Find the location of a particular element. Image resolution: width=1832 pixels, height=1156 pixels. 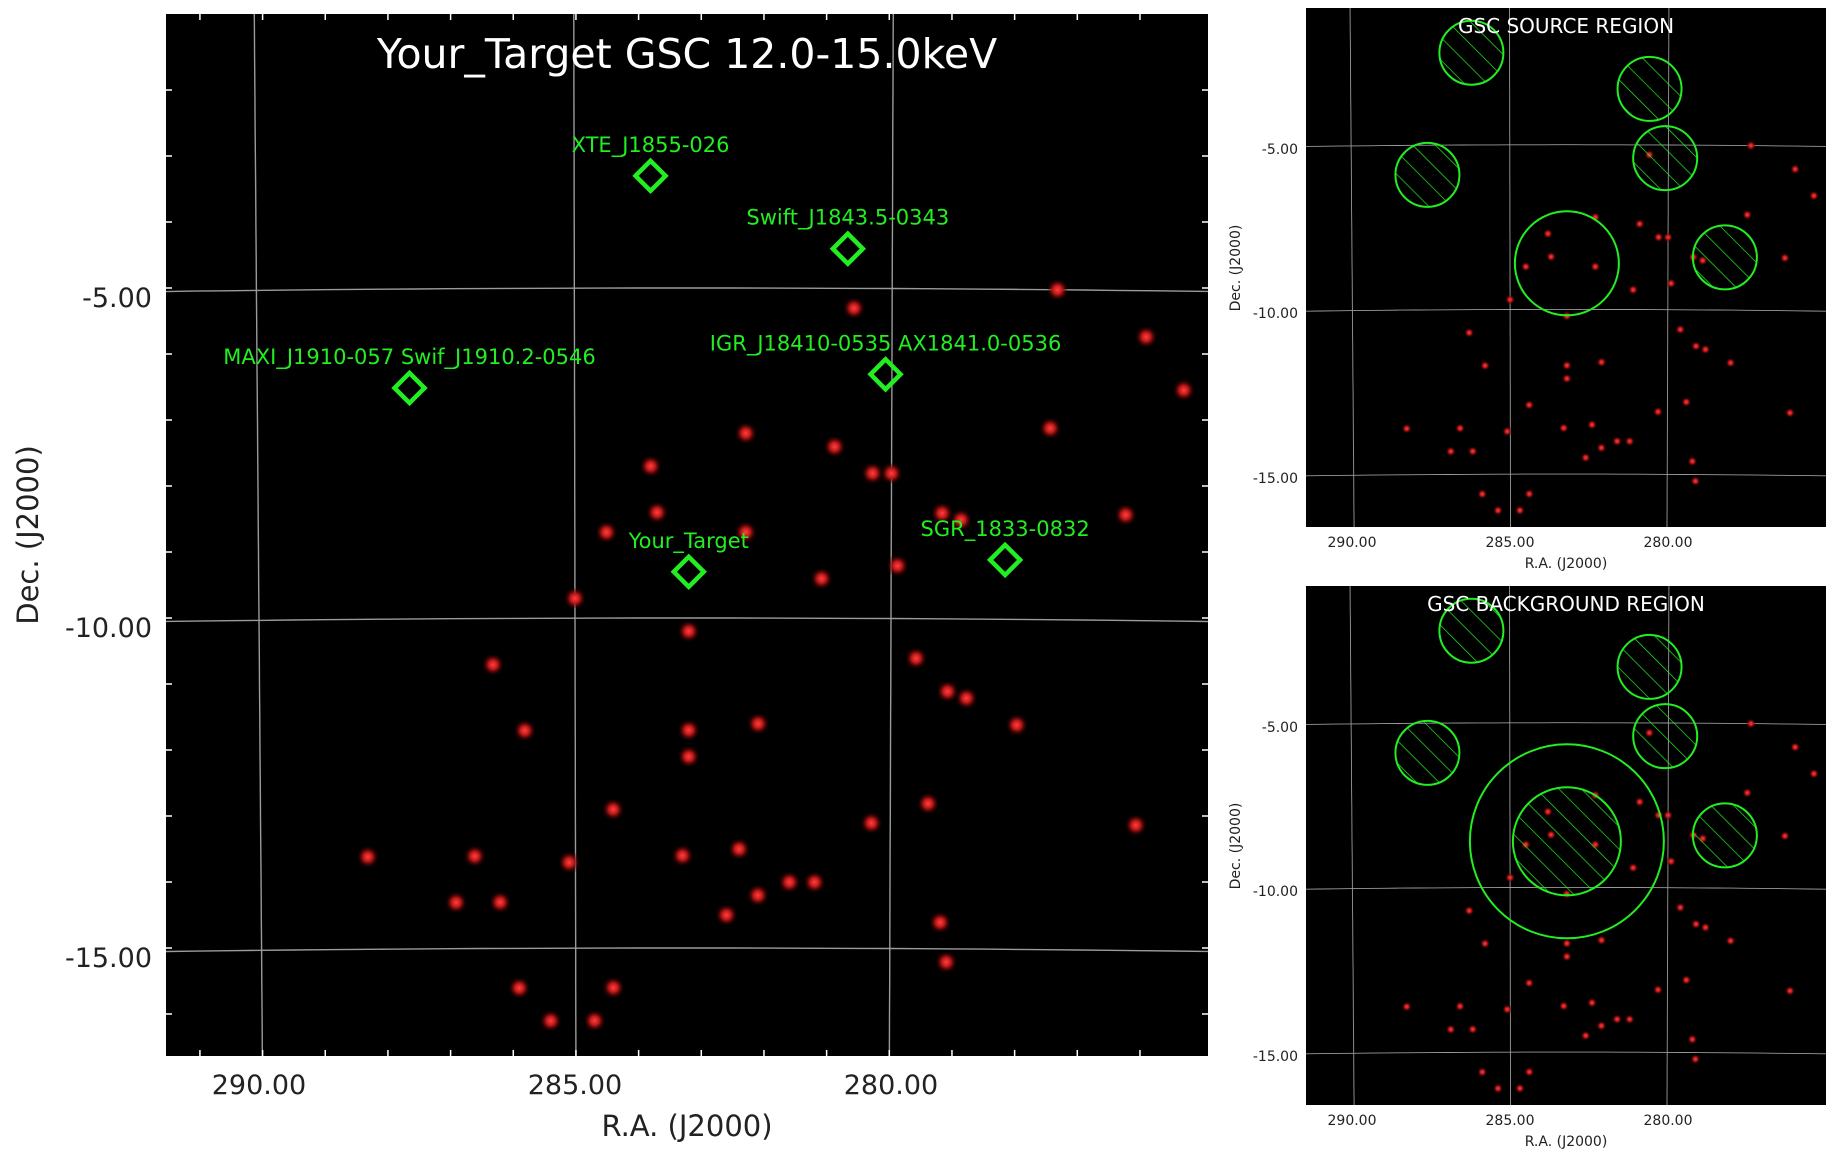

source-x-tick-2: 280.00 is located at coordinates (1668, 543).